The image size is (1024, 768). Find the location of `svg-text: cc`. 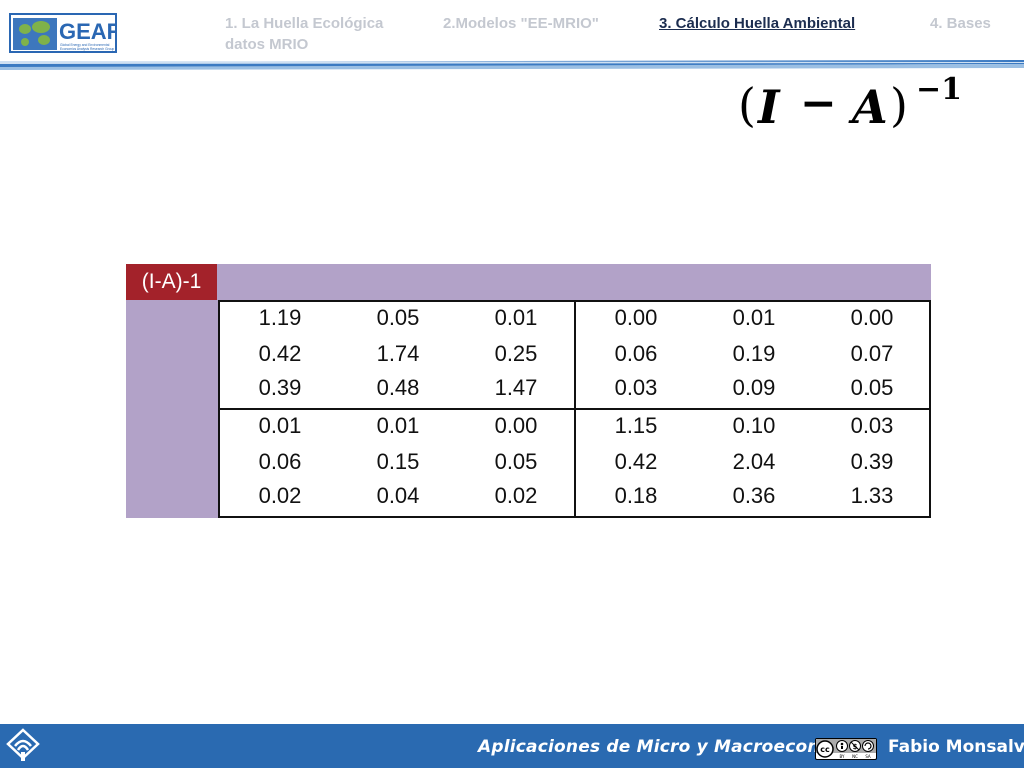

svg-text: cc is located at coordinates (825, 749).